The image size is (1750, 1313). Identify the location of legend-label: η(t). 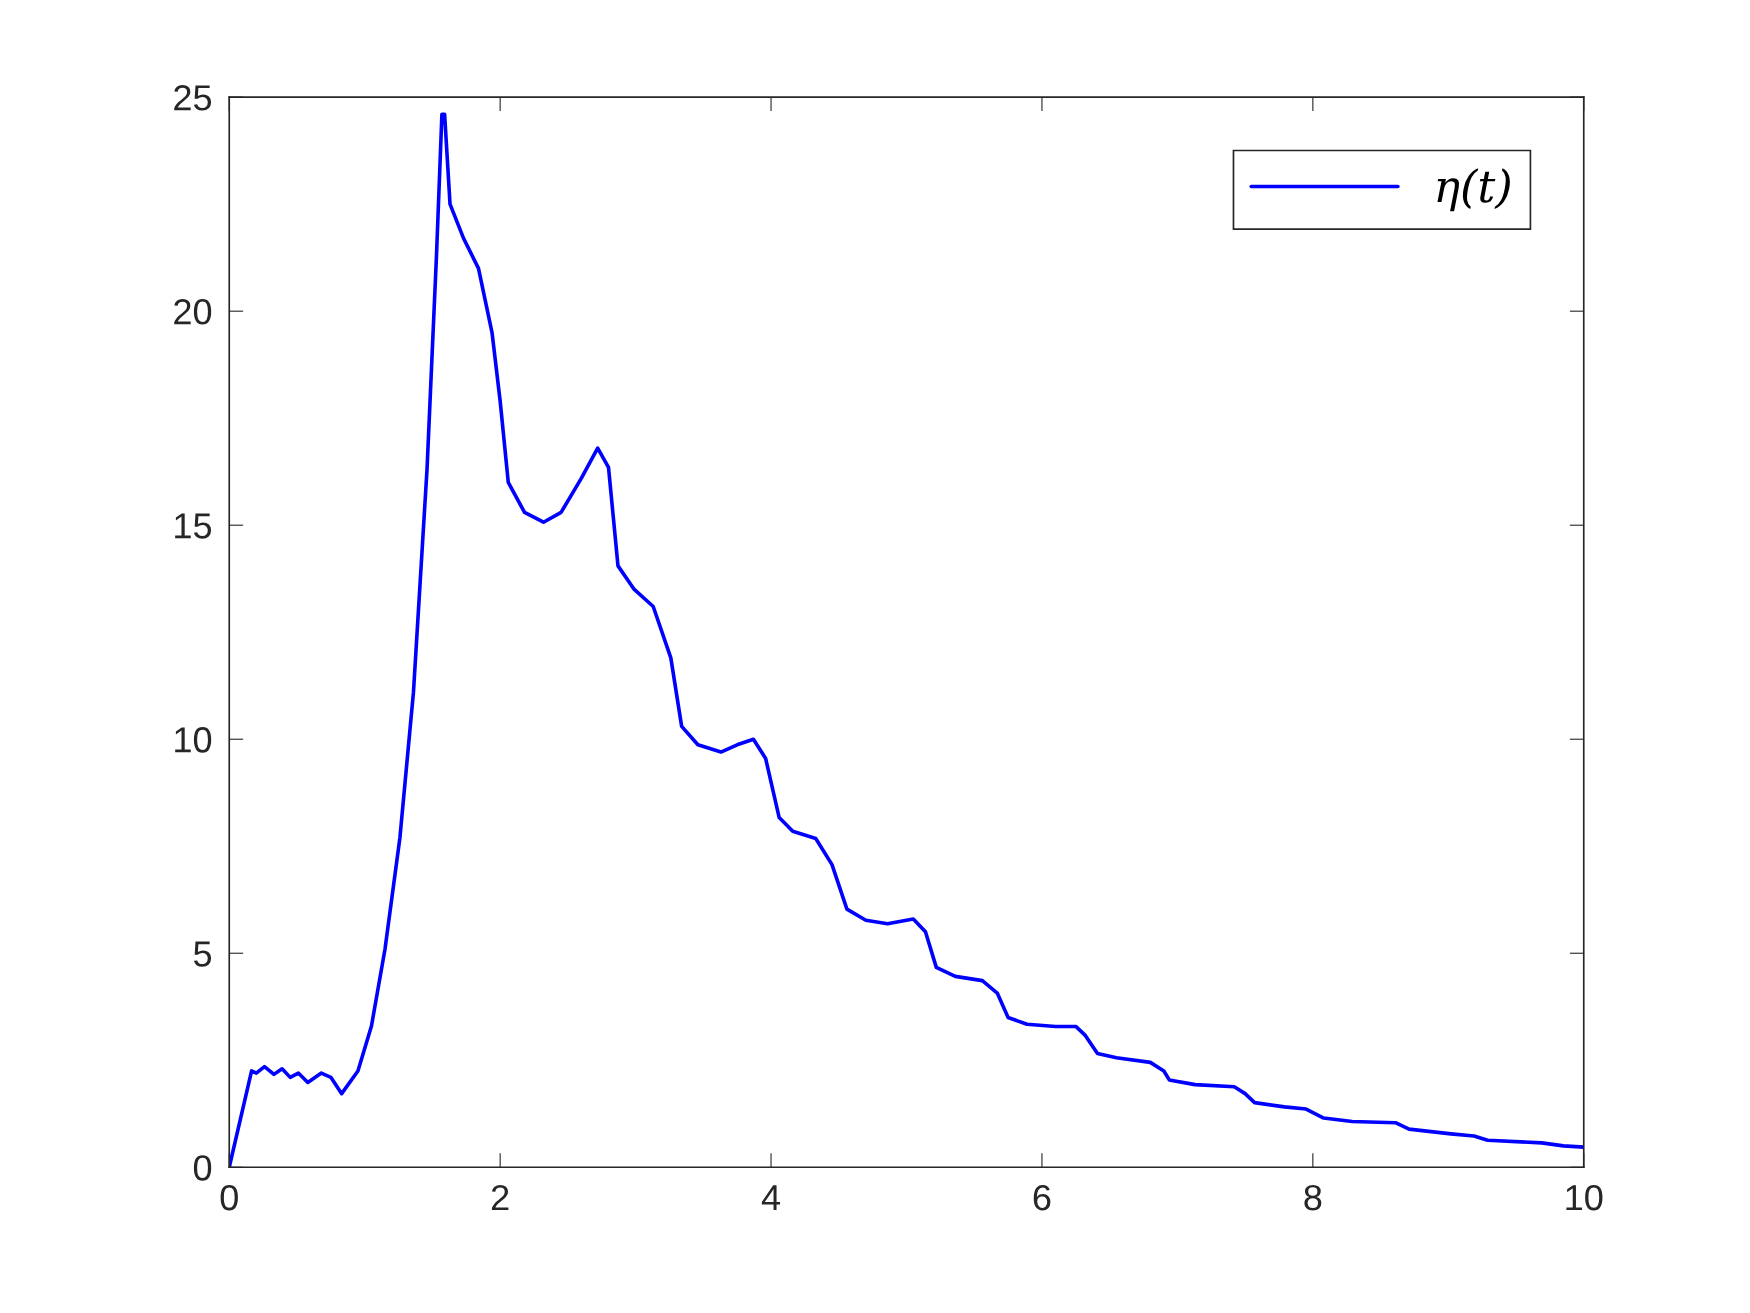
(1473, 190).